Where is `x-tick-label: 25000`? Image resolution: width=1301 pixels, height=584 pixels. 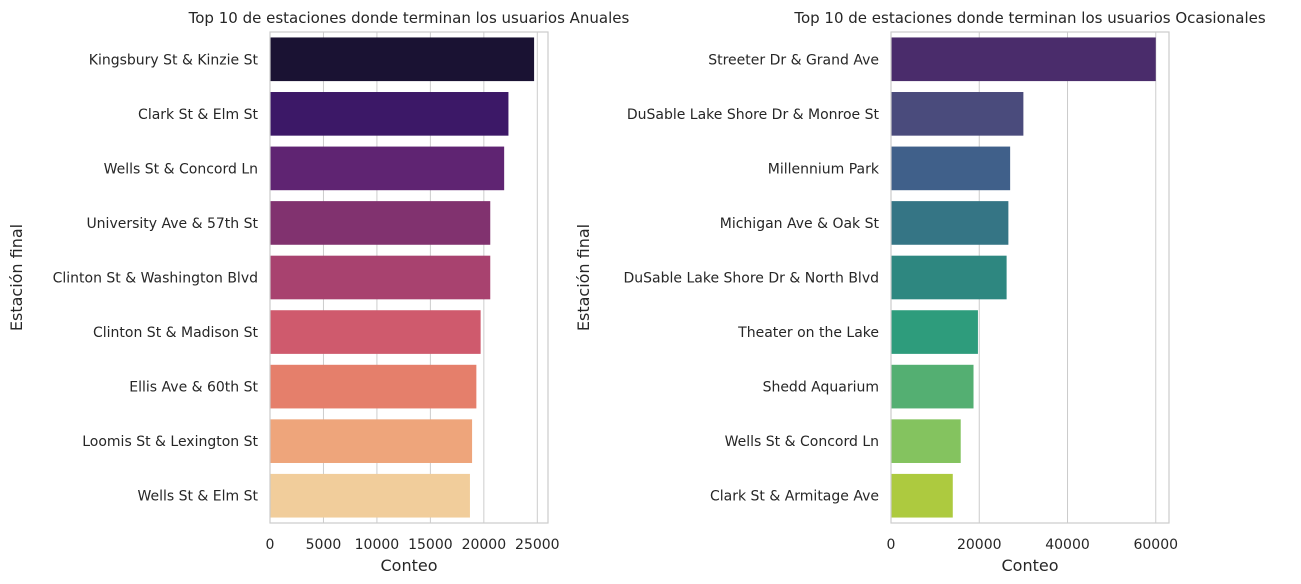 x-tick-label: 25000 is located at coordinates (537, 545).